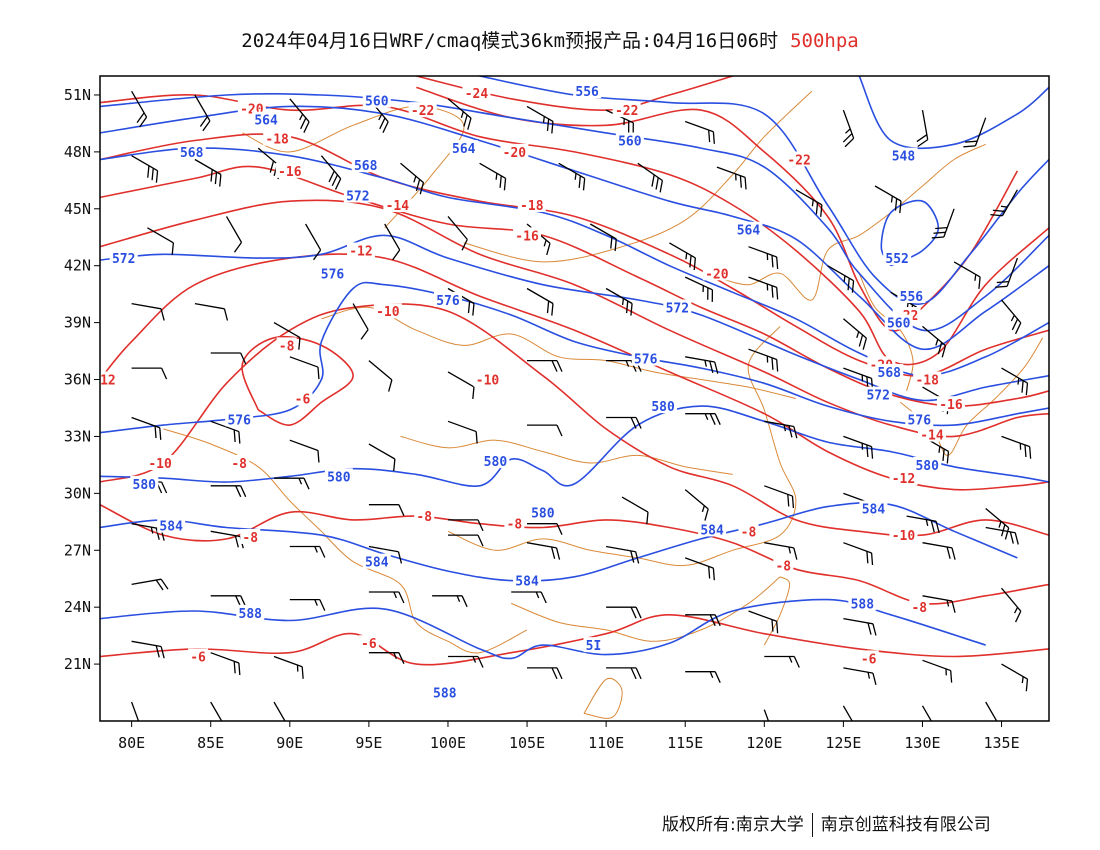  Describe the element at coordinates (77, 152) in the screenshot. I see `y-tick-label: 48N` at that location.